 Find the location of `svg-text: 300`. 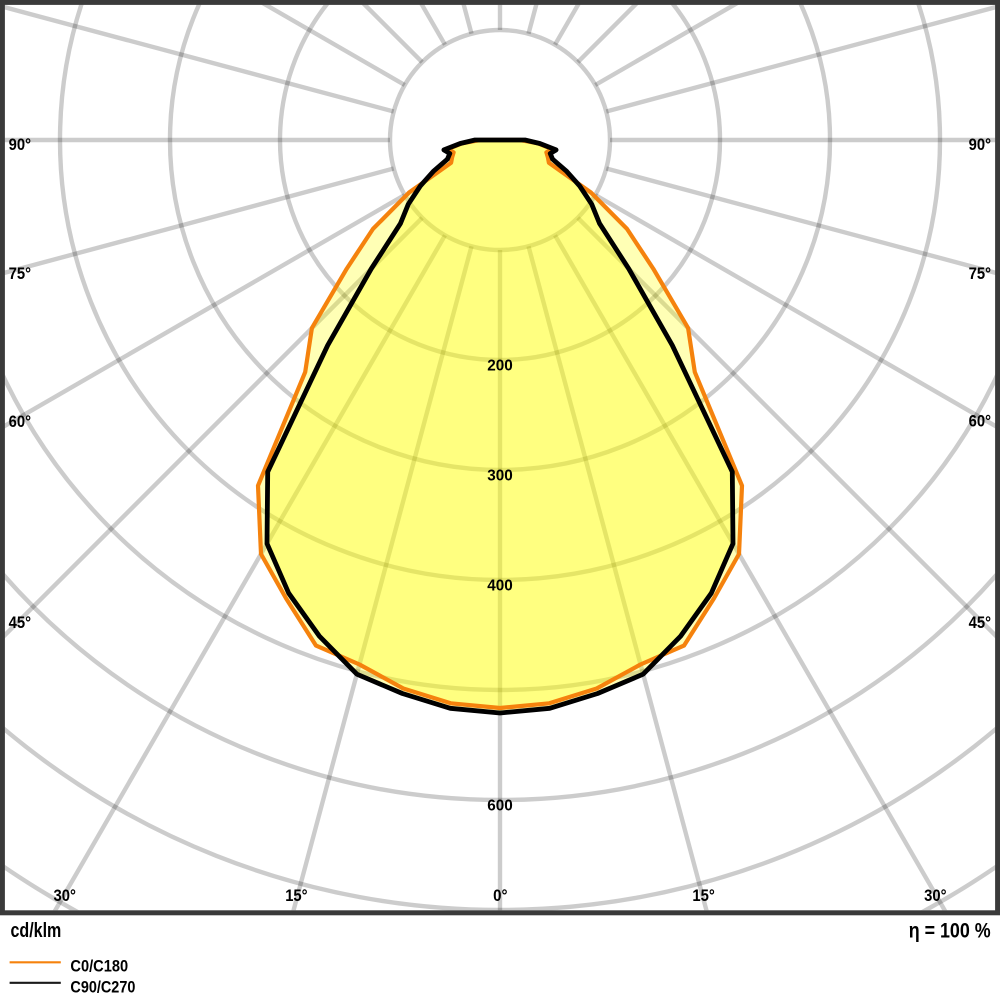

svg-text: 300 is located at coordinates (500, 476).